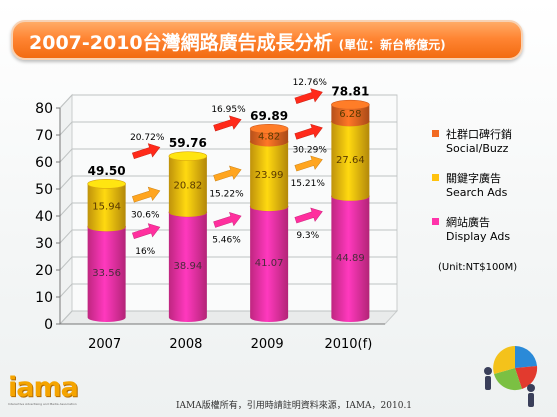  Describe the element at coordinates (479, 134) in the screenshot. I see `legend-label-social-zh: 社群口碑行銷` at that location.